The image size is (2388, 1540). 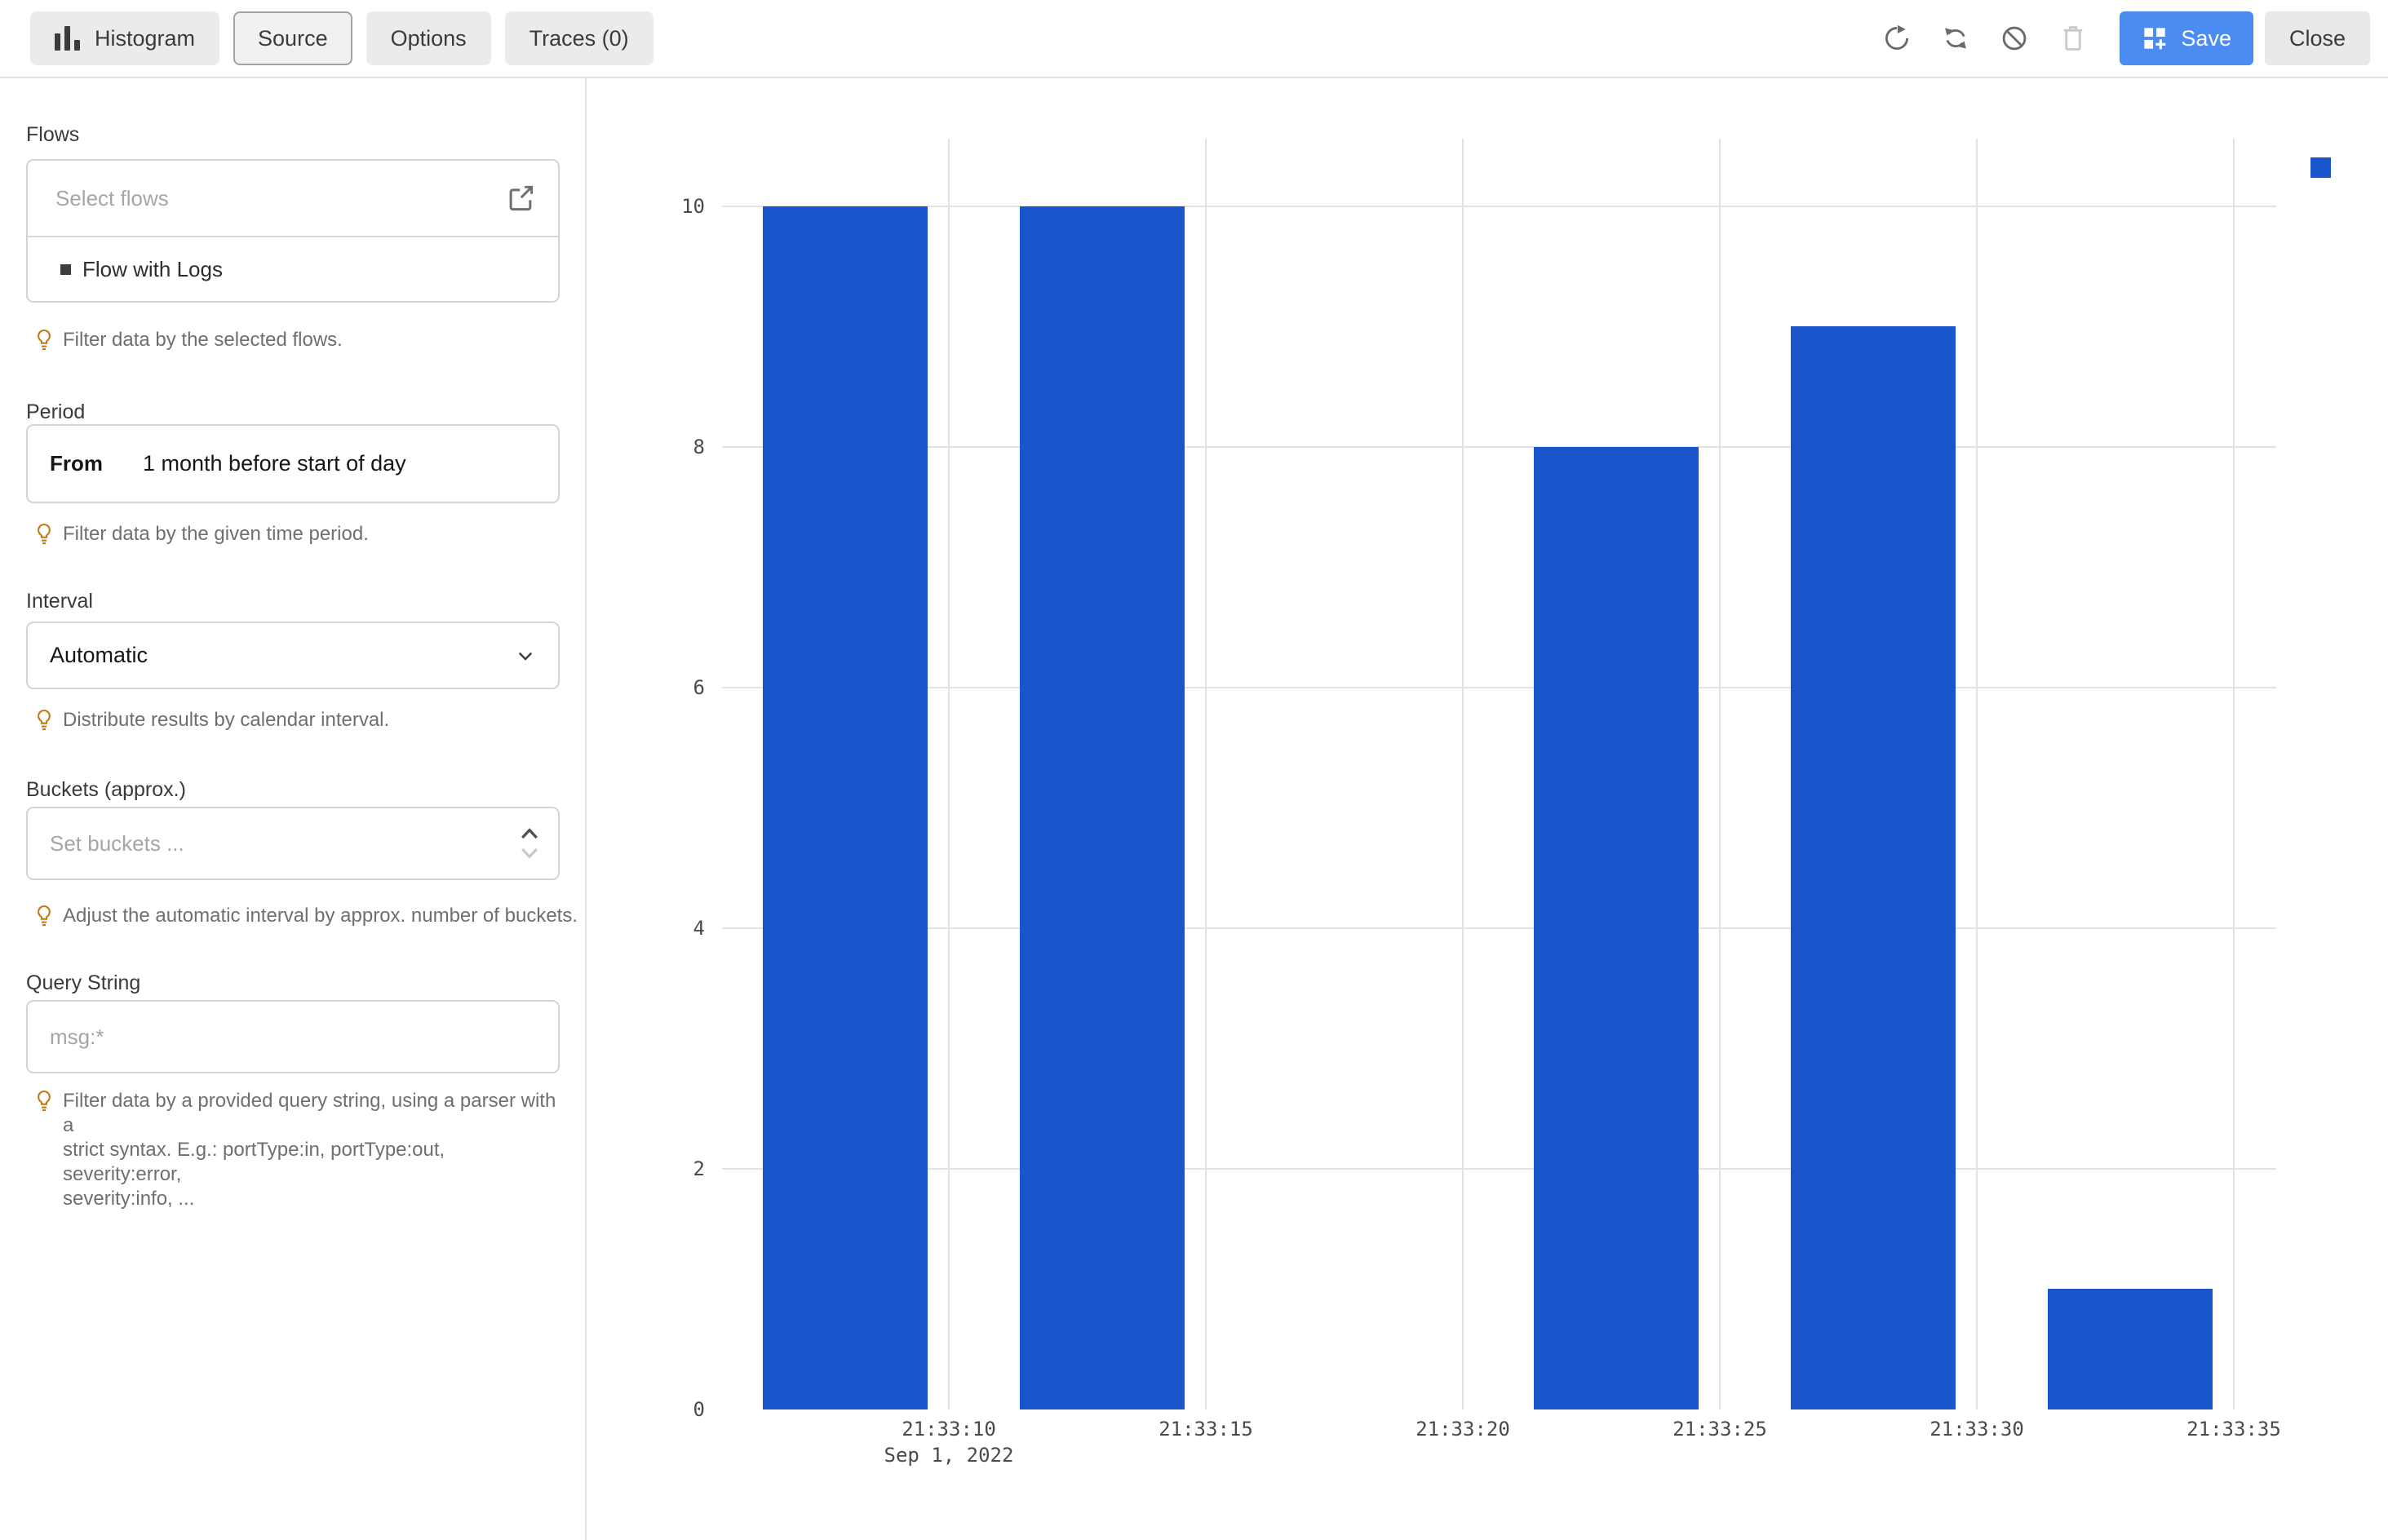 I want to click on ban-icon, so click(x=2015, y=38).